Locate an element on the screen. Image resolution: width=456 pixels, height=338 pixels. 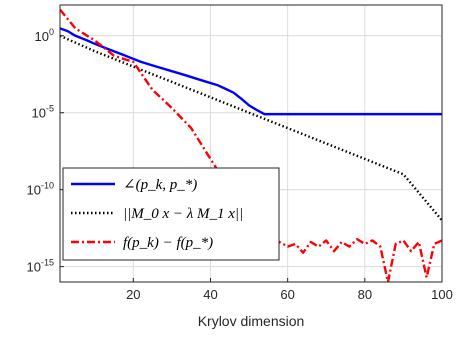
y-tick-label: 10⁻¹⁵ is located at coordinates (40, 266).